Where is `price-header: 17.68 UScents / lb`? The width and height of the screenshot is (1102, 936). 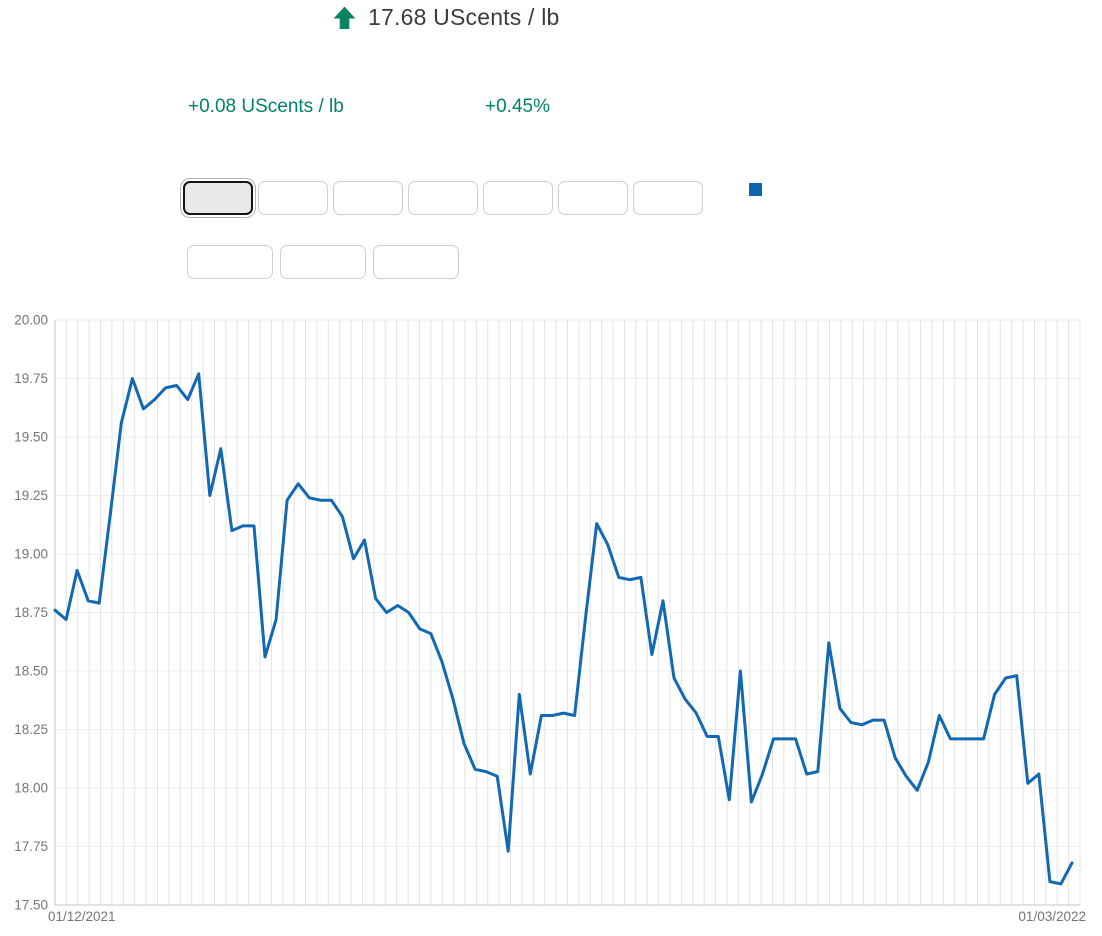
price-header: 17.68 UScents / lb is located at coordinates (446, 17).